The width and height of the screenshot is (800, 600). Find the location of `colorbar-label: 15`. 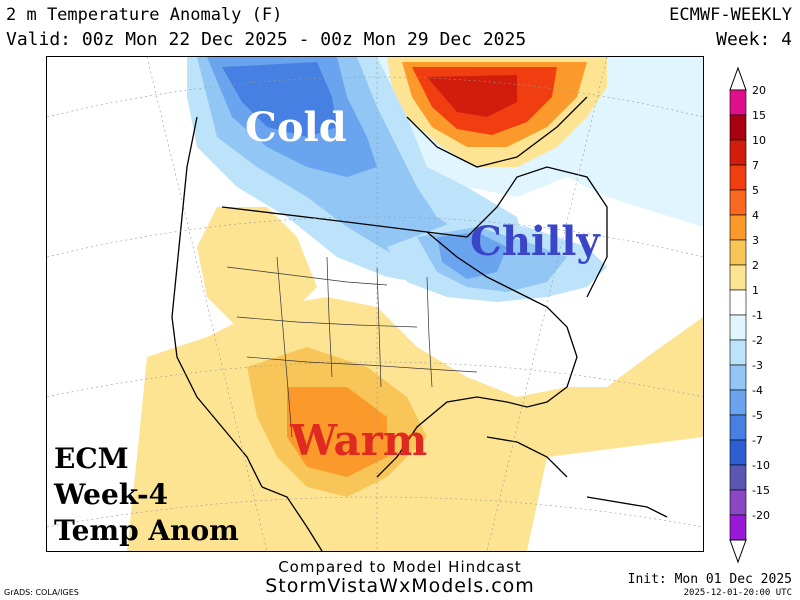

colorbar-label: 15 is located at coordinates (759, 115).